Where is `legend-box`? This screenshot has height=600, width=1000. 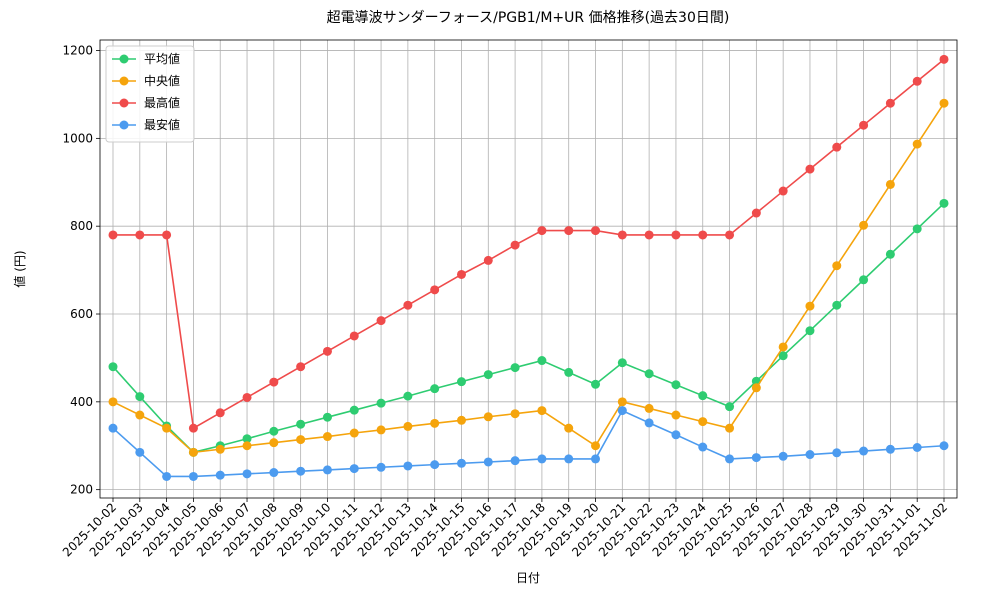
legend-box is located at coordinates (150, 94).